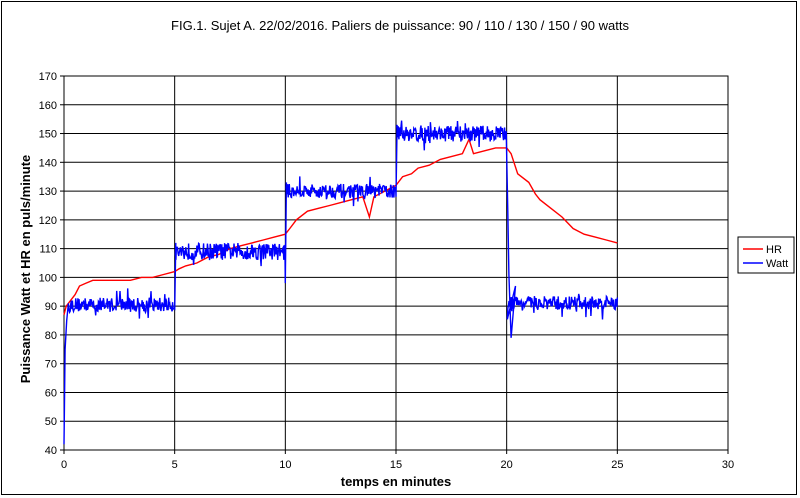 This screenshot has width=800, height=498. Describe the element at coordinates (48, 250) in the screenshot. I see `y-tick-label: 110` at that location.